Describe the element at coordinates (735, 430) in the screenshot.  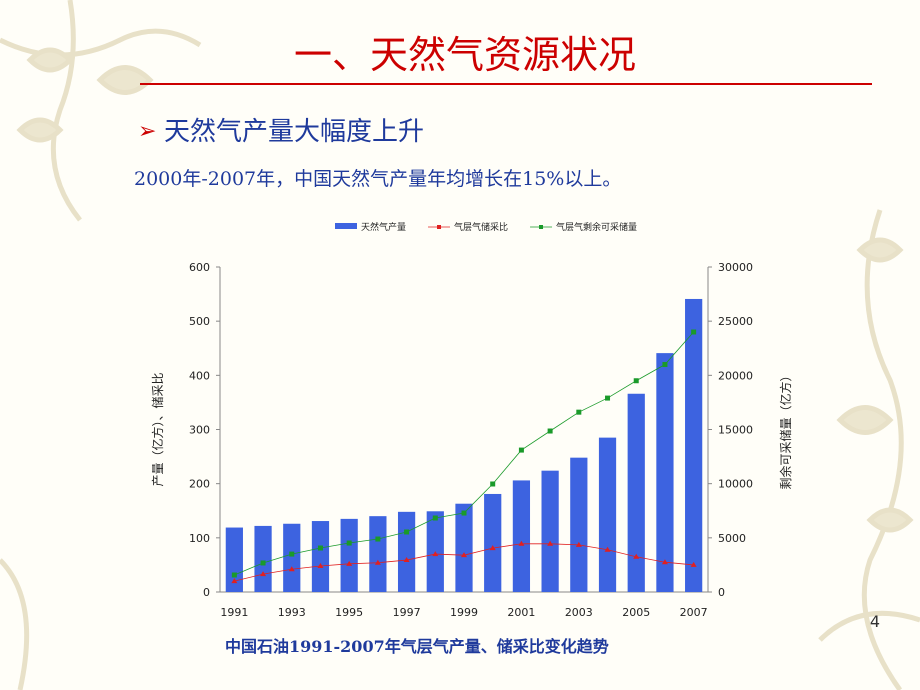
I see `y2-tick-label: 15000` at that location.